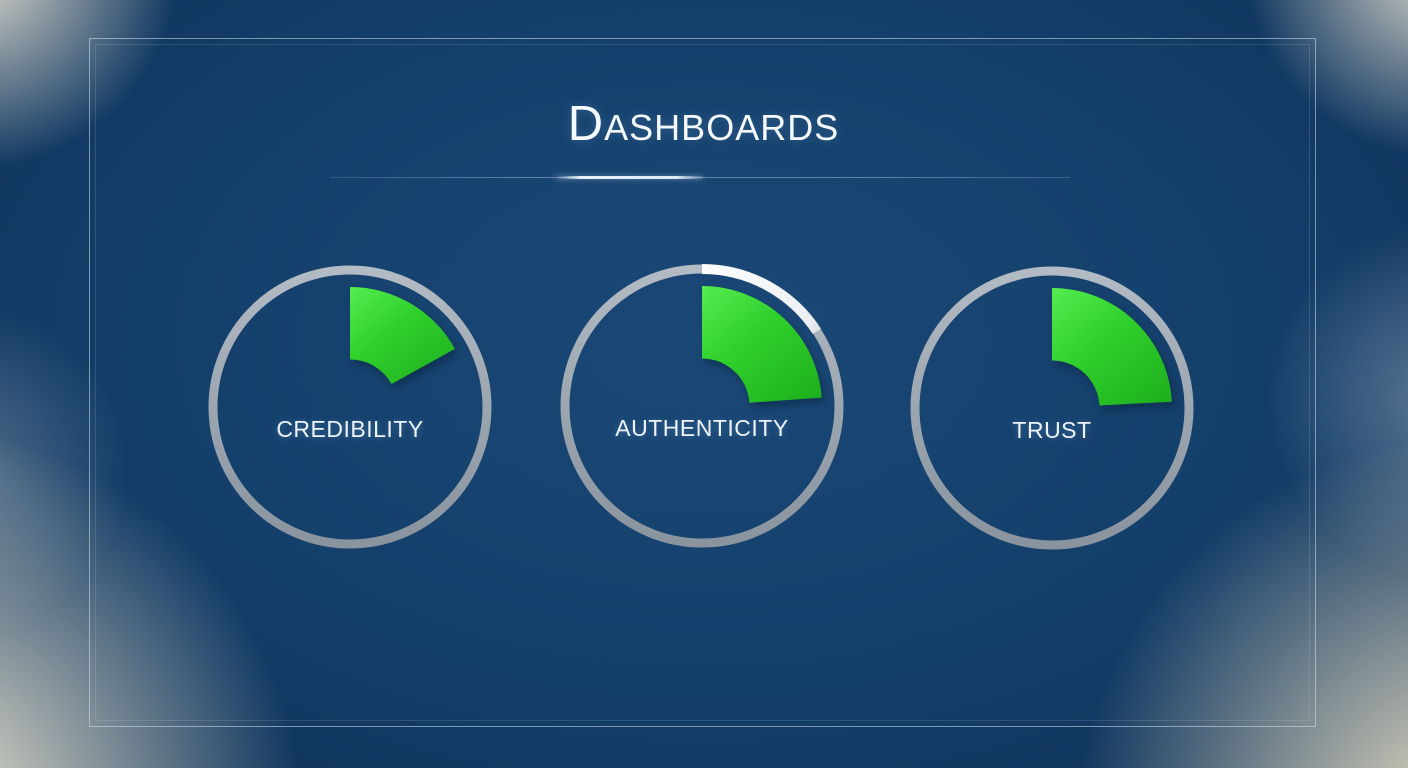 This screenshot has height=768, width=1408. Describe the element at coordinates (586, 124) in the screenshot. I see `title-initial-letter: D` at that location.